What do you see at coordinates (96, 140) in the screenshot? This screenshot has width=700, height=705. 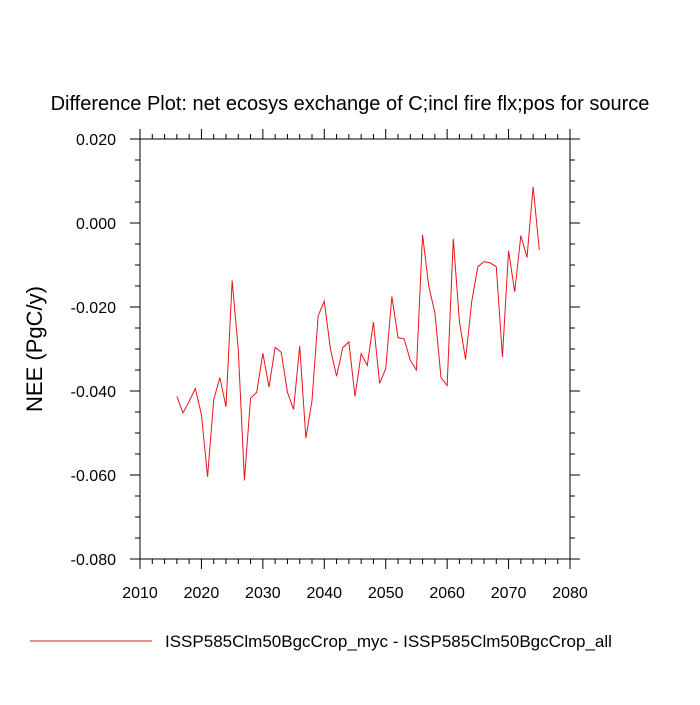 I see `y-tick-label: 0.020` at bounding box center [96, 140].